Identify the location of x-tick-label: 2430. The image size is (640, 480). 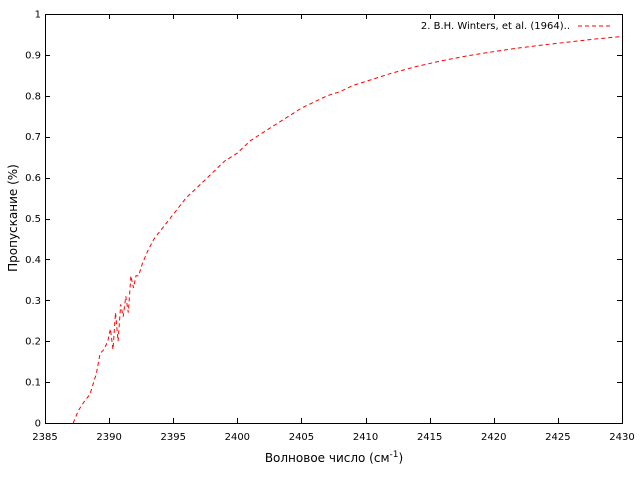
(621, 437).